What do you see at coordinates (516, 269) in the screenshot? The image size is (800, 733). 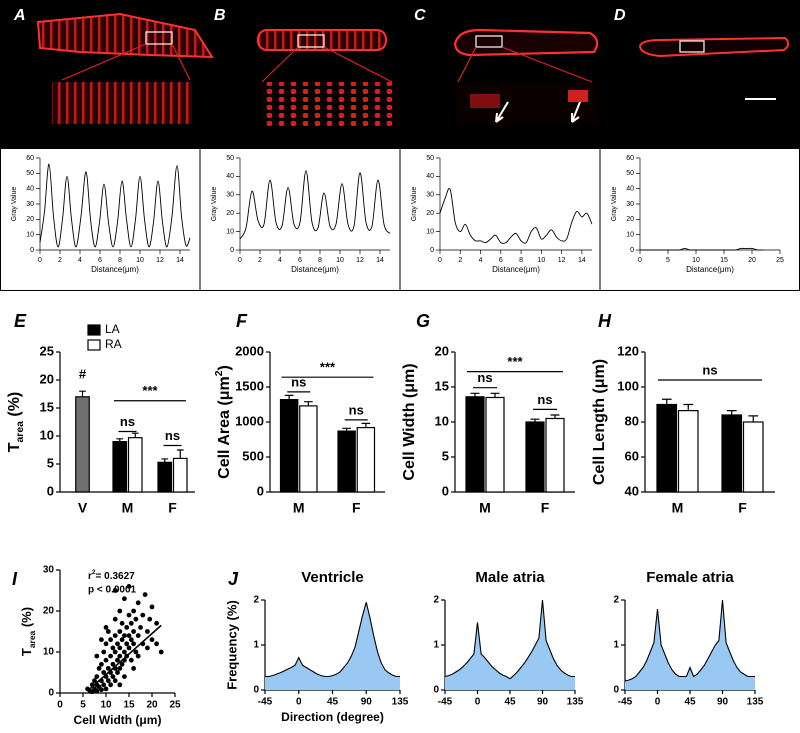 I see `x-axis-label: Distance(μm)` at bounding box center [516, 269].